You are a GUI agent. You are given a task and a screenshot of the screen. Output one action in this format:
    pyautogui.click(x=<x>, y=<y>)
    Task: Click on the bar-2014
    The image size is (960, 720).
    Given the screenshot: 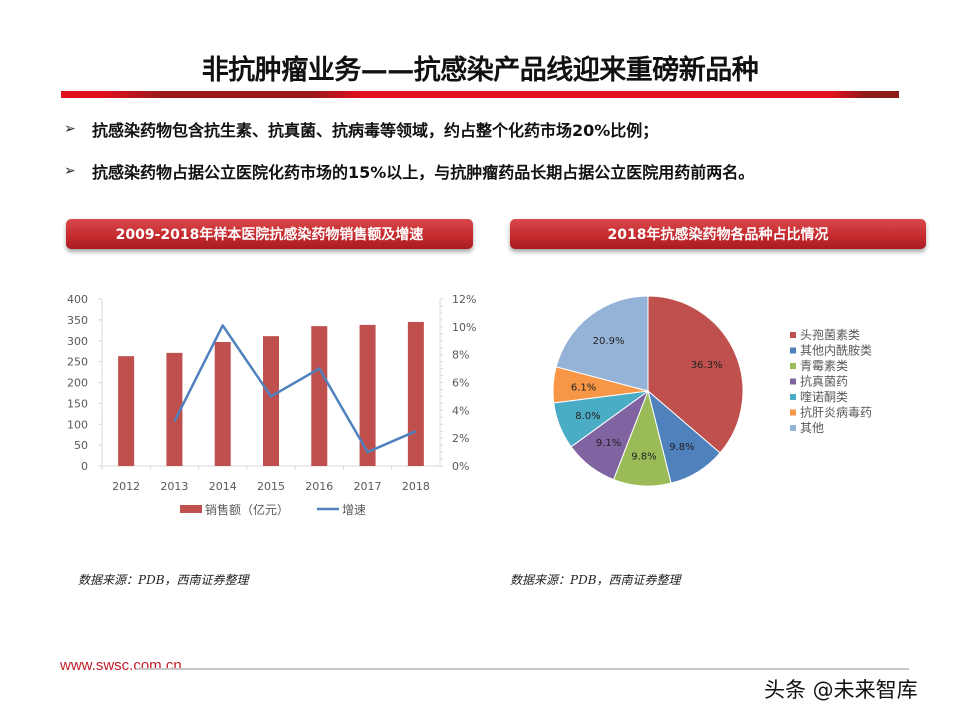 What is the action you would take?
    pyautogui.click(x=222, y=404)
    